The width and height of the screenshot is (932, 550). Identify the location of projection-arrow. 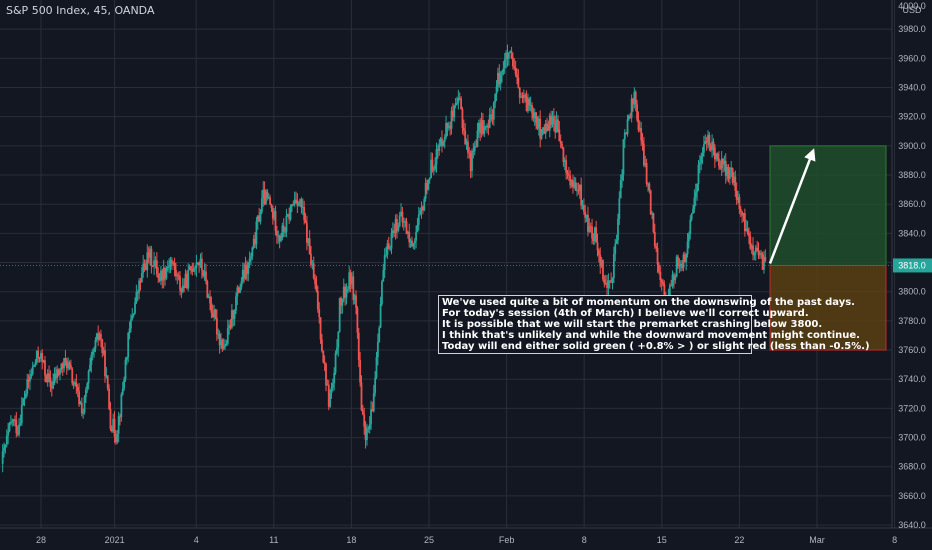
(792, 206).